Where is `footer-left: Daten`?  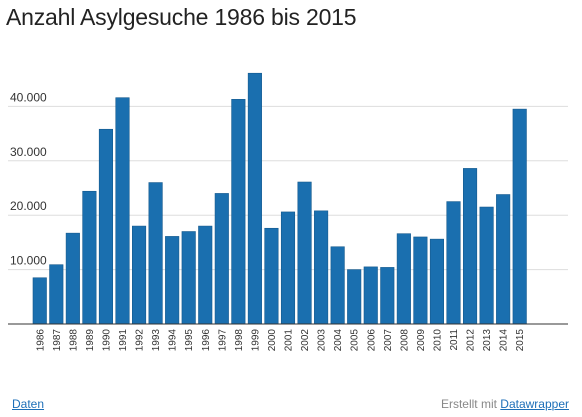
footer-left: Daten is located at coordinates (28, 404).